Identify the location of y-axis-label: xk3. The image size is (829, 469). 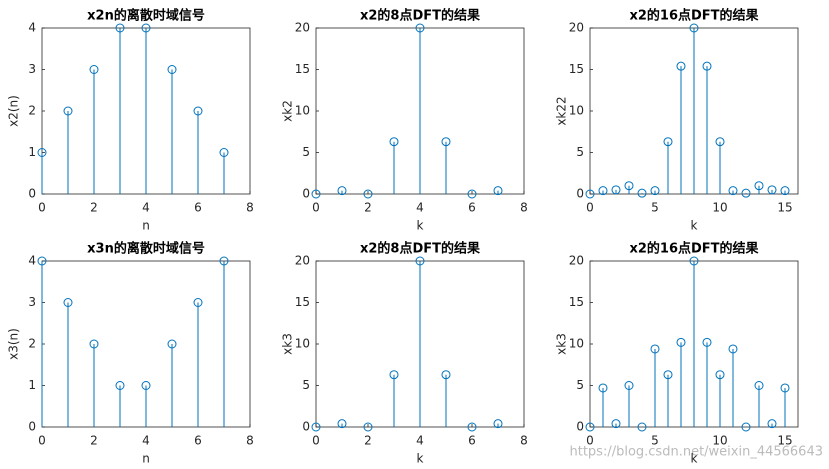
(288, 344).